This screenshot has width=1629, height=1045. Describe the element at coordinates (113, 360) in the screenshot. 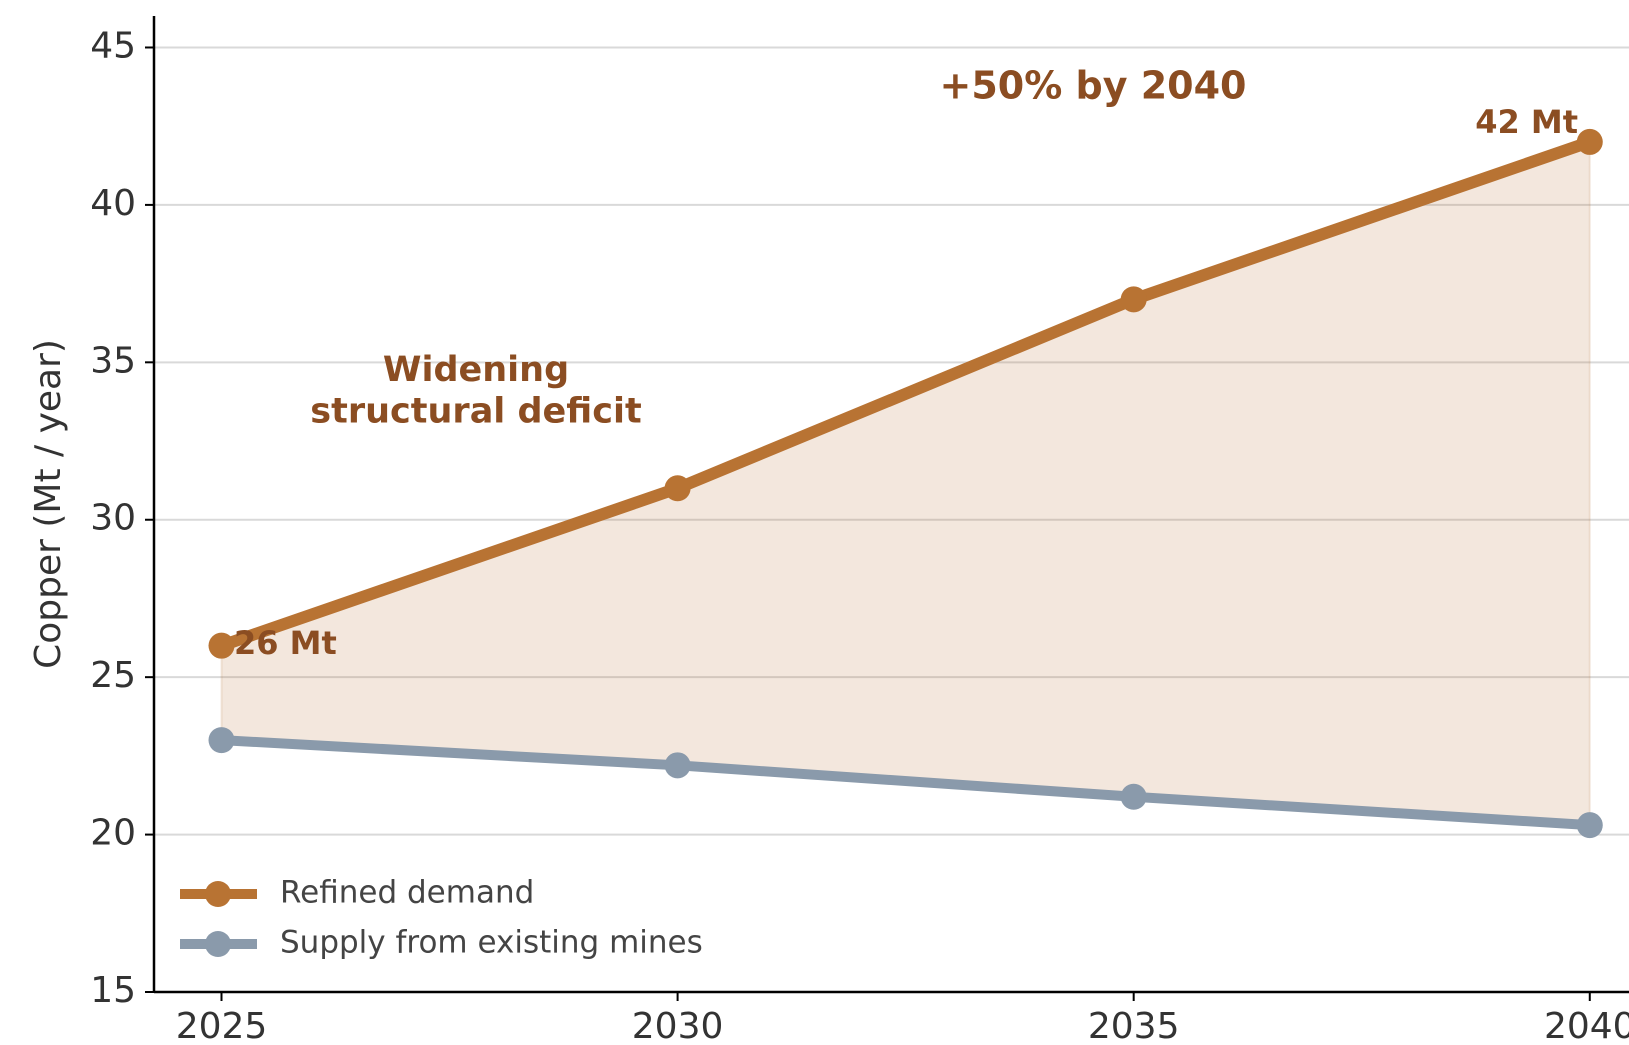

I see `y-tick-label: 35` at that location.